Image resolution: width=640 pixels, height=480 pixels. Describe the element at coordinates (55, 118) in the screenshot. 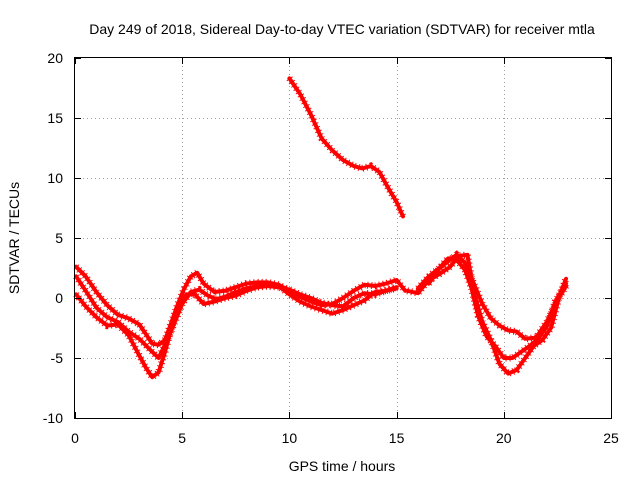

I see `y-tick-label: 15` at that location.